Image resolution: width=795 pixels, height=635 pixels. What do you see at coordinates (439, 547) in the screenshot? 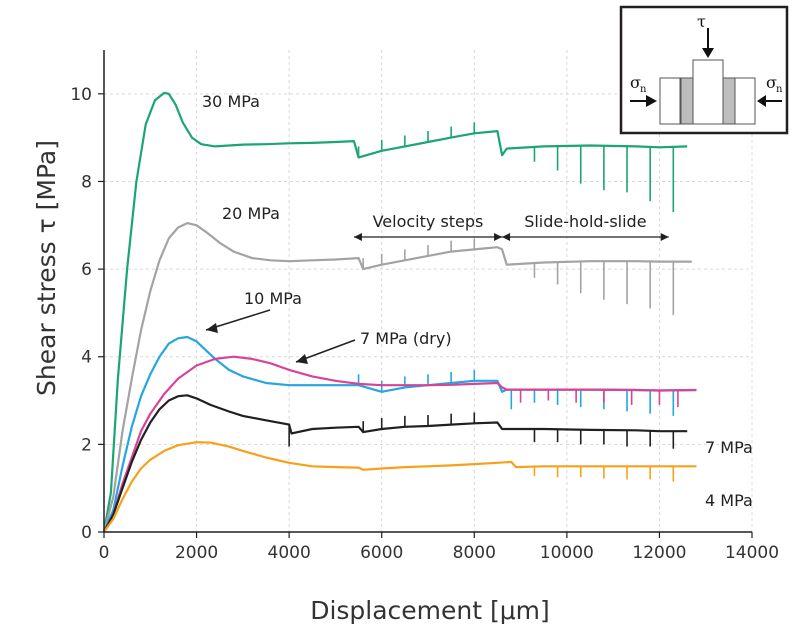
I see `x-ticks: 0 2000 4000 6000 8000 10000 12000 14000` at bounding box center [439, 547].